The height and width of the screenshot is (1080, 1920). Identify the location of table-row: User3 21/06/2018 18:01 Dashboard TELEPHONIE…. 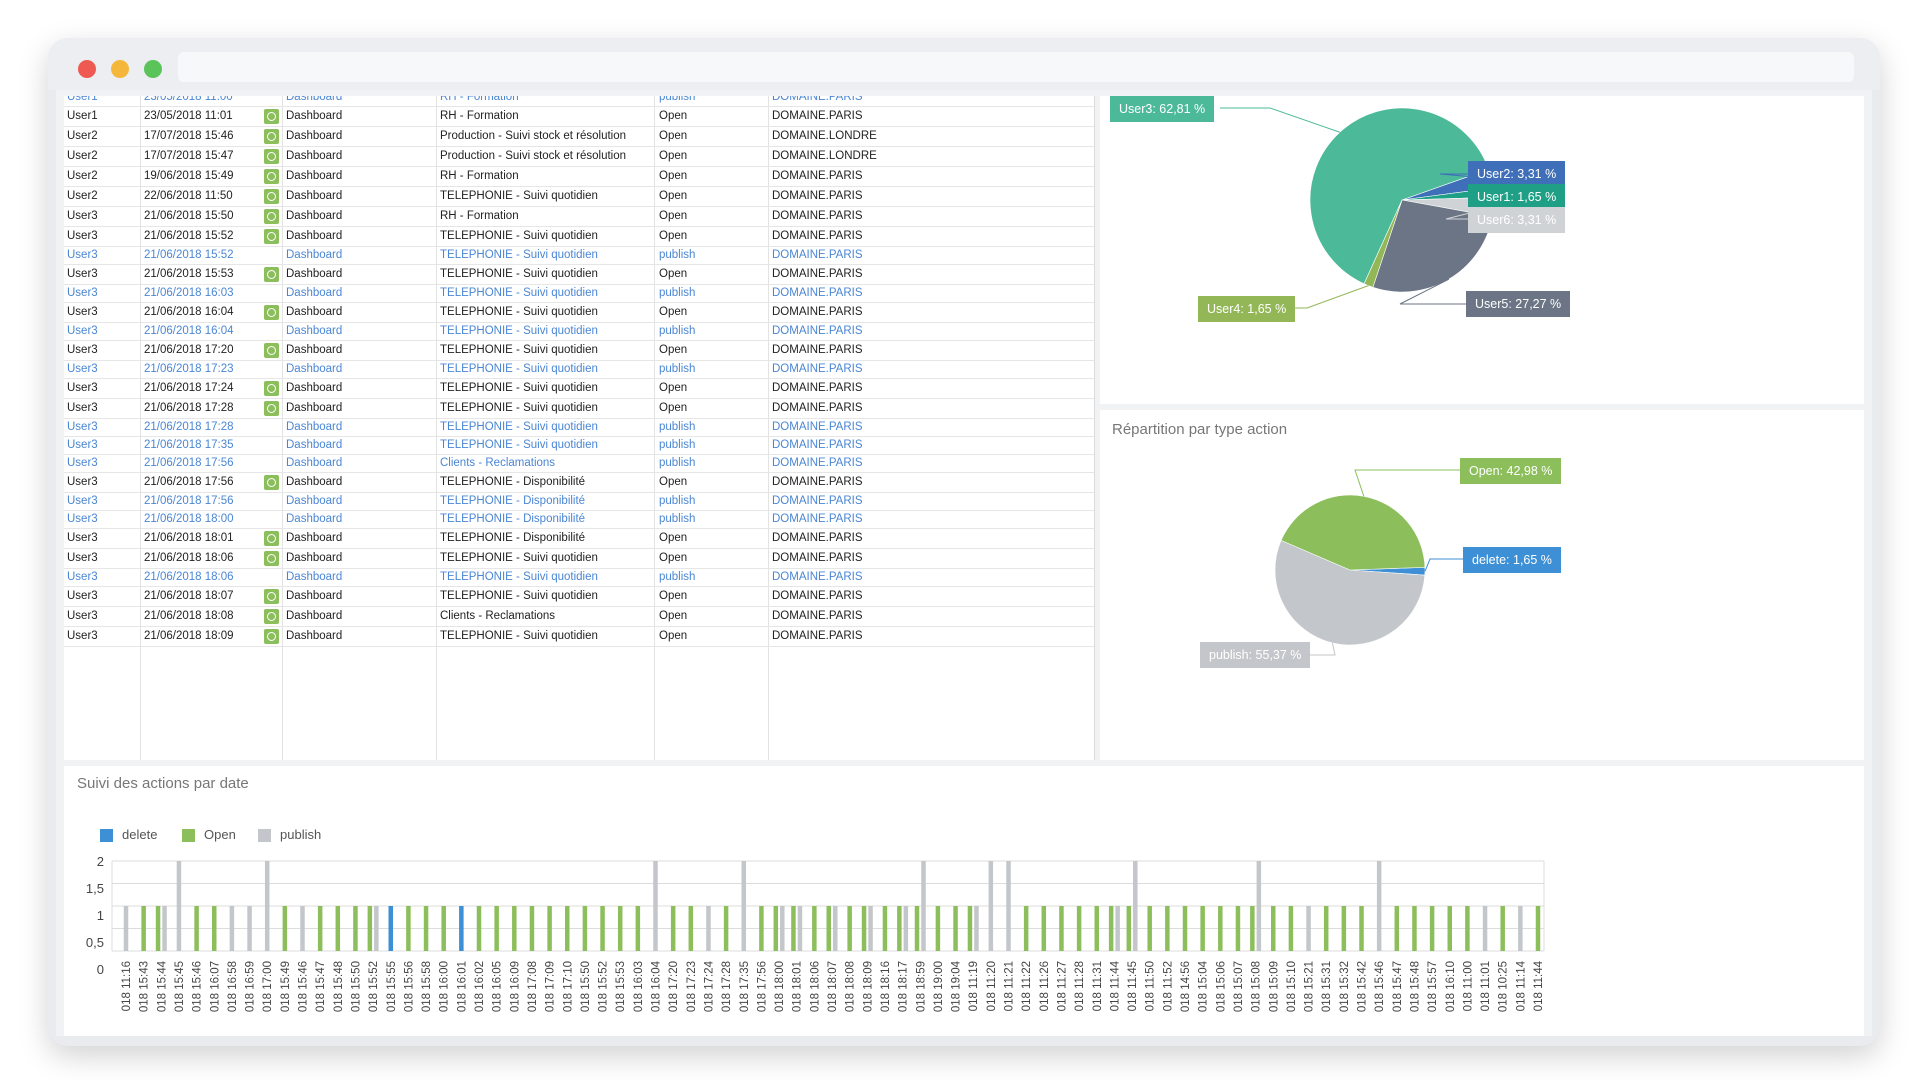
(579, 538).